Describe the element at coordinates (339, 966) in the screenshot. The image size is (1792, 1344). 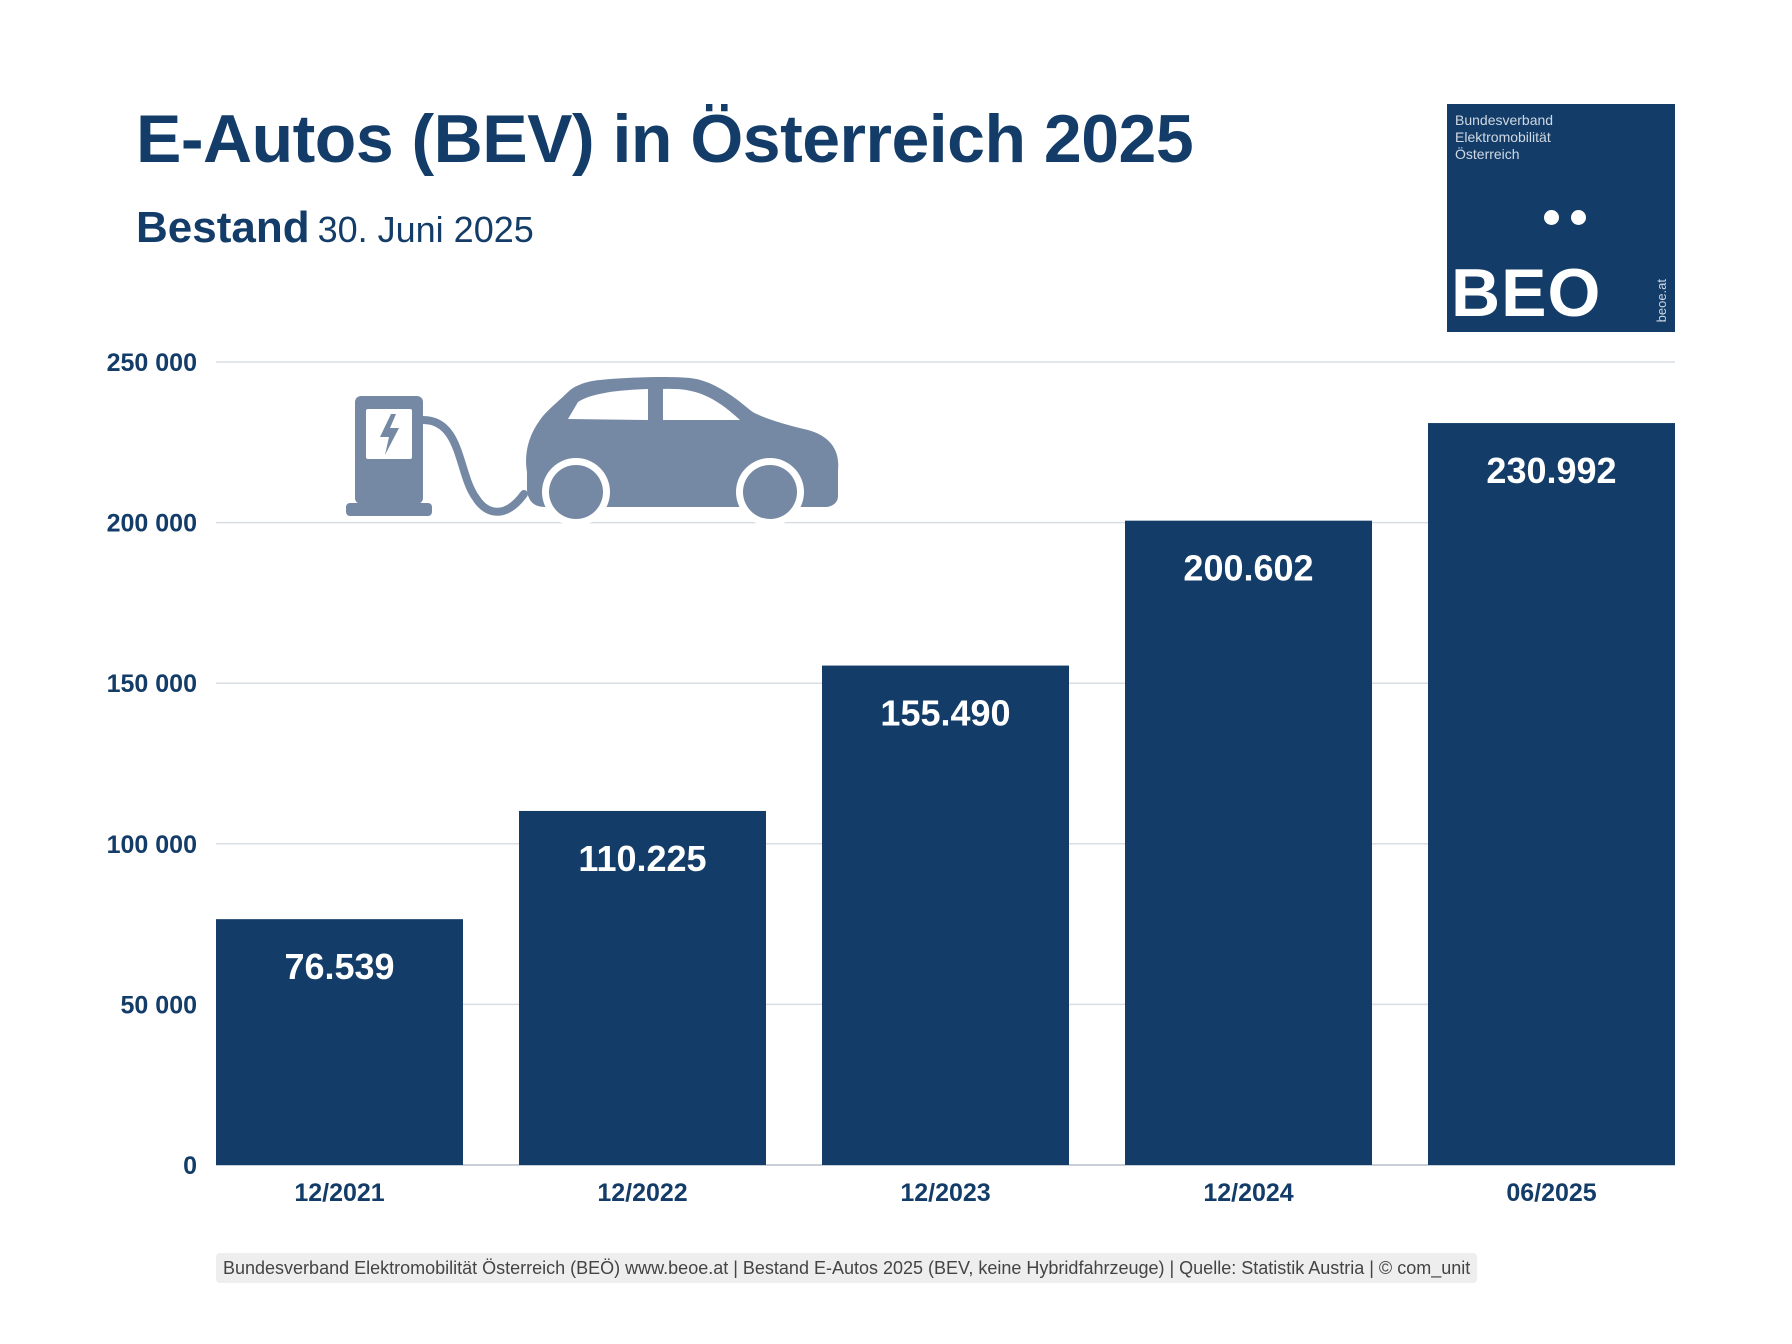
I see `data-label: 76.539` at that location.